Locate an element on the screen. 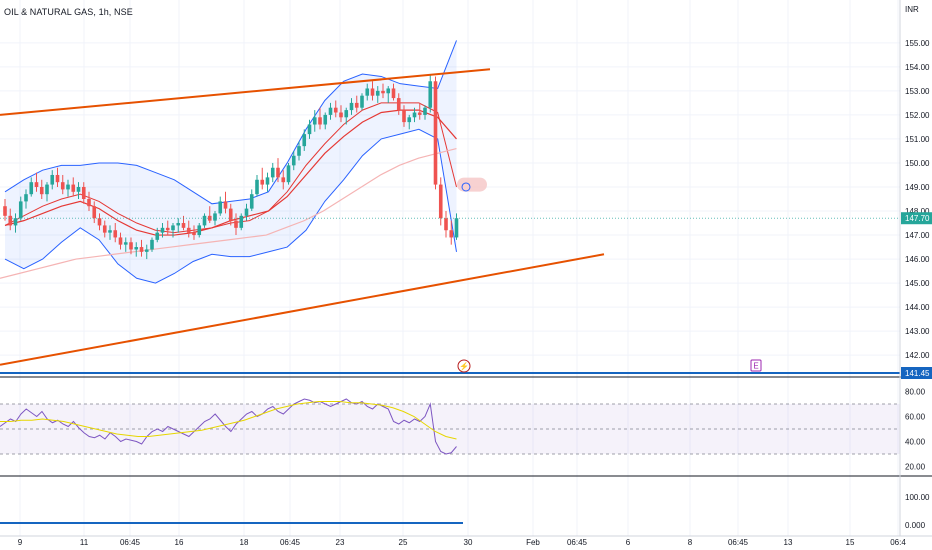 The height and width of the screenshot is (550, 932). rsi-tick-label: 80.00 is located at coordinates (915, 392).